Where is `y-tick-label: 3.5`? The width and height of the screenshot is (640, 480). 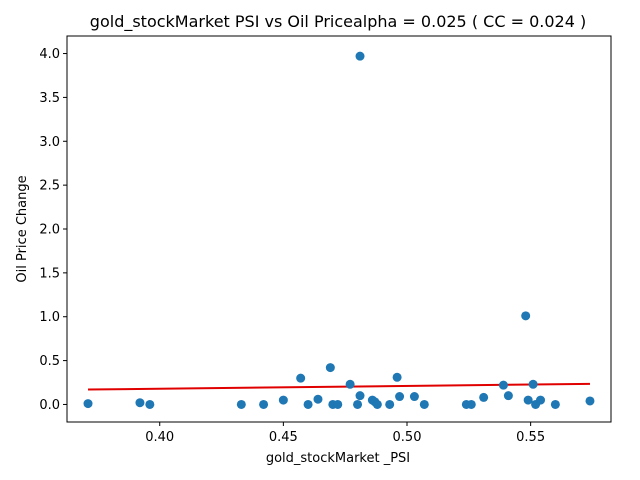
y-tick-label: 3.5 is located at coordinates (49, 98).